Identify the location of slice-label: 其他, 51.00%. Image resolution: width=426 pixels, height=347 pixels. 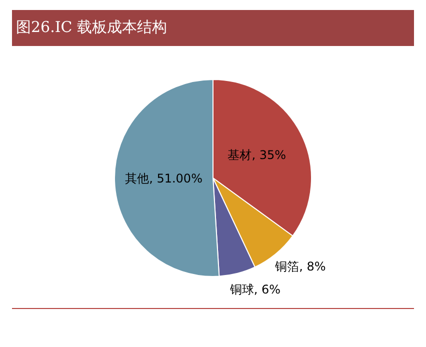
(163, 179).